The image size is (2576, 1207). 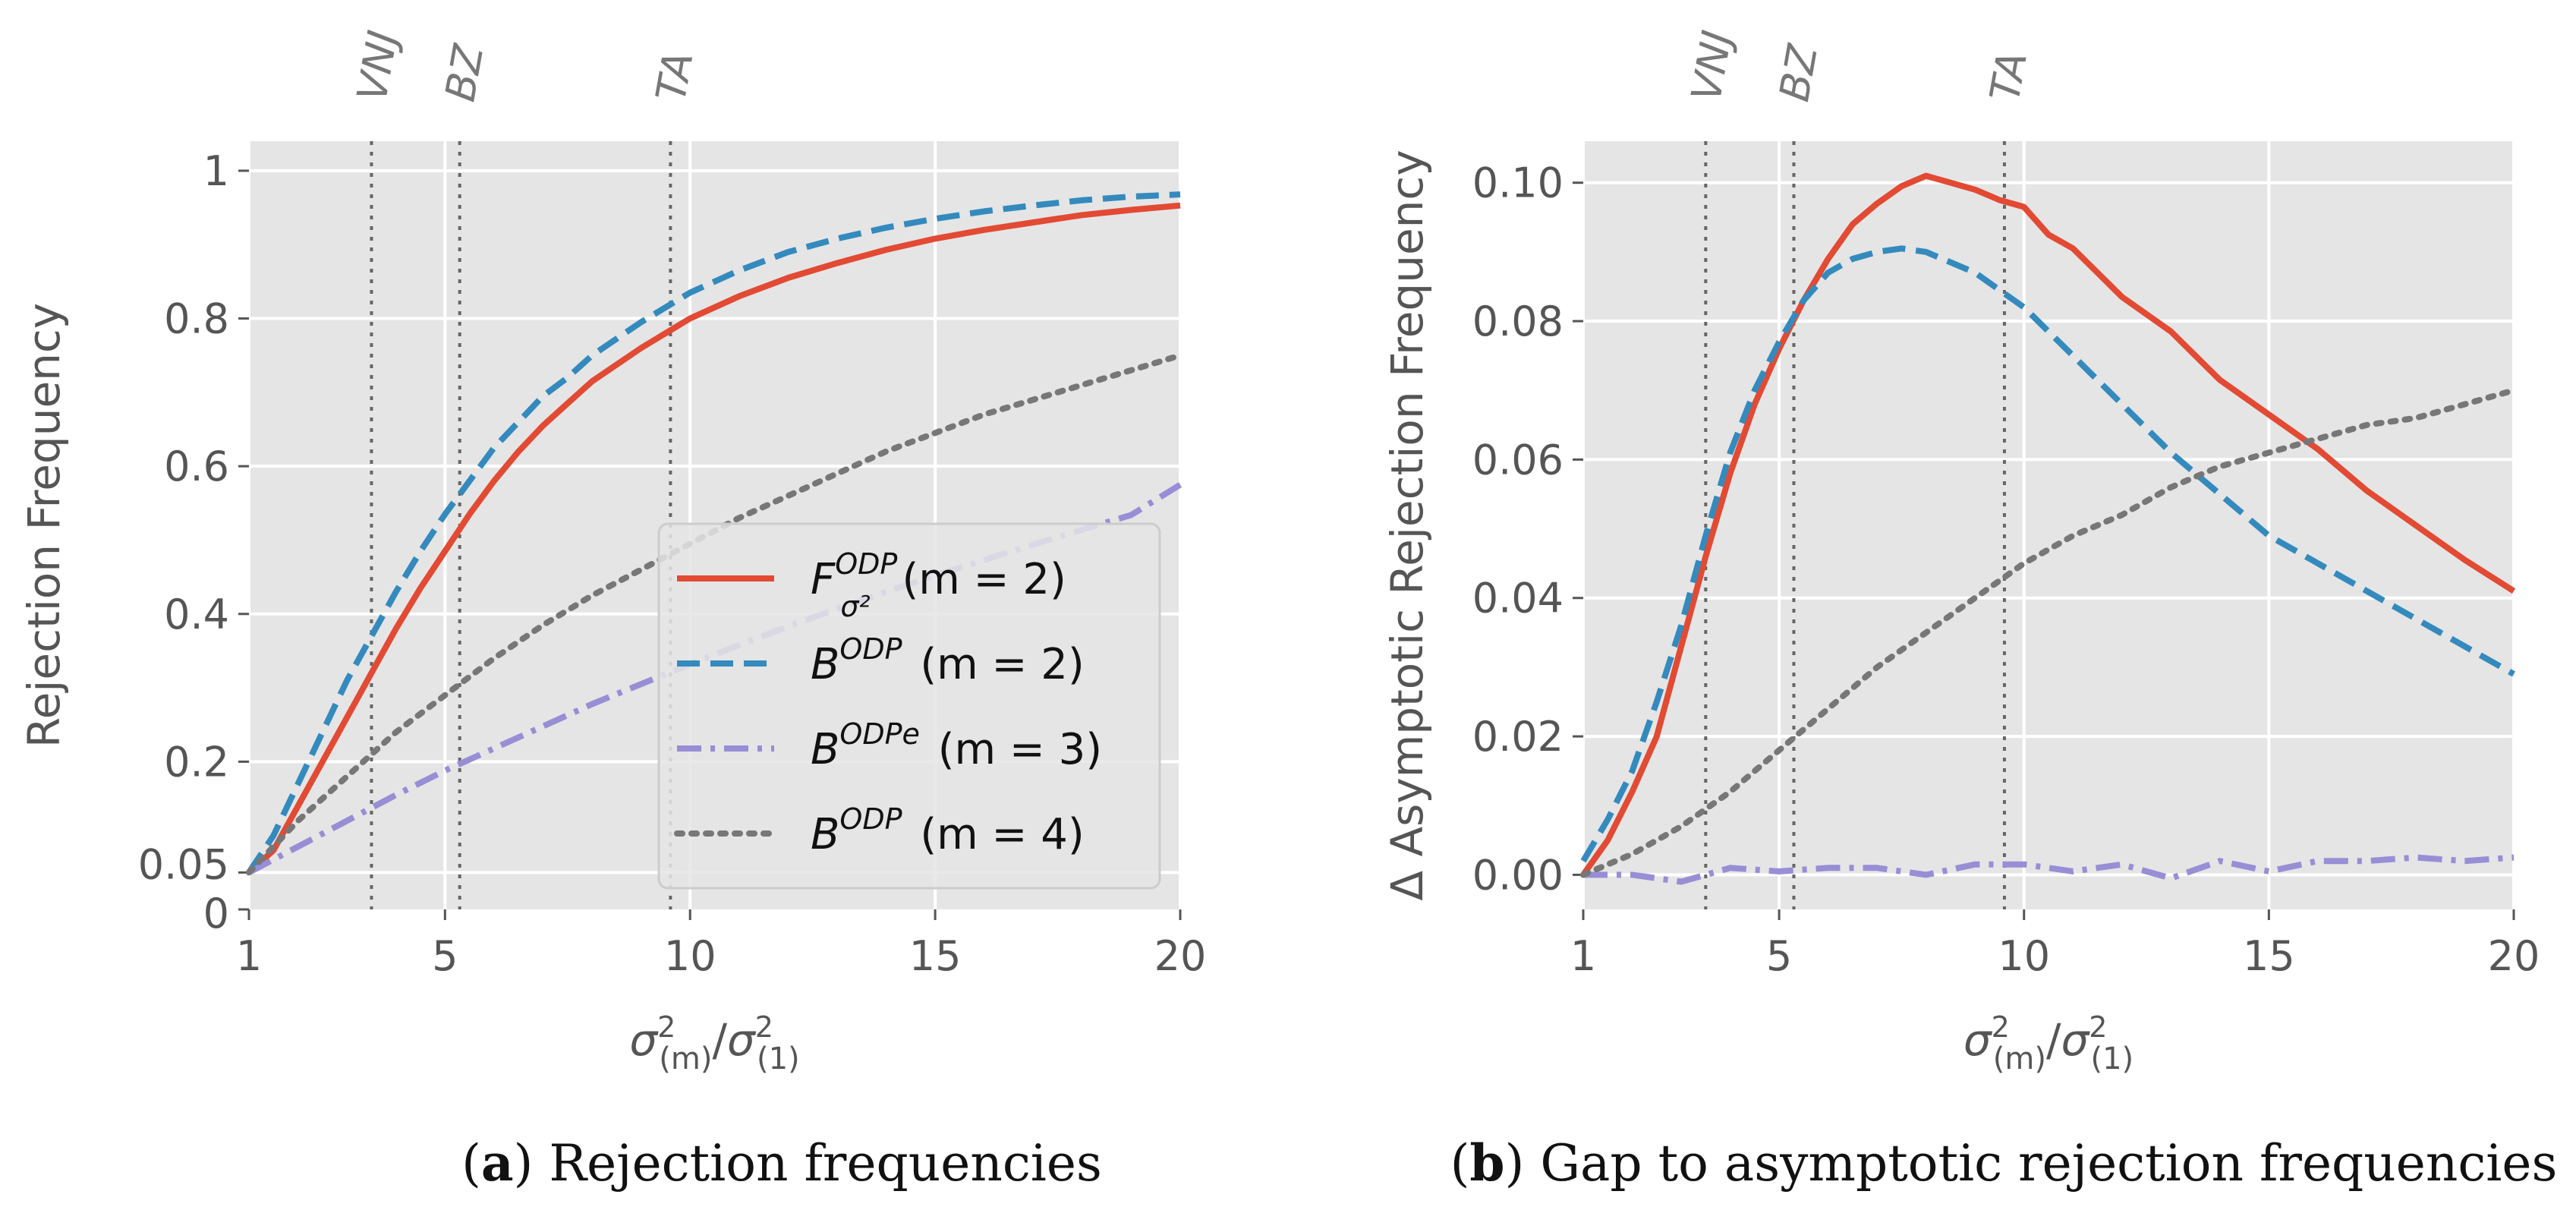 What do you see at coordinates (1518, 599) in the screenshot?
I see `y-tick-label: 0.04` at bounding box center [1518, 599].